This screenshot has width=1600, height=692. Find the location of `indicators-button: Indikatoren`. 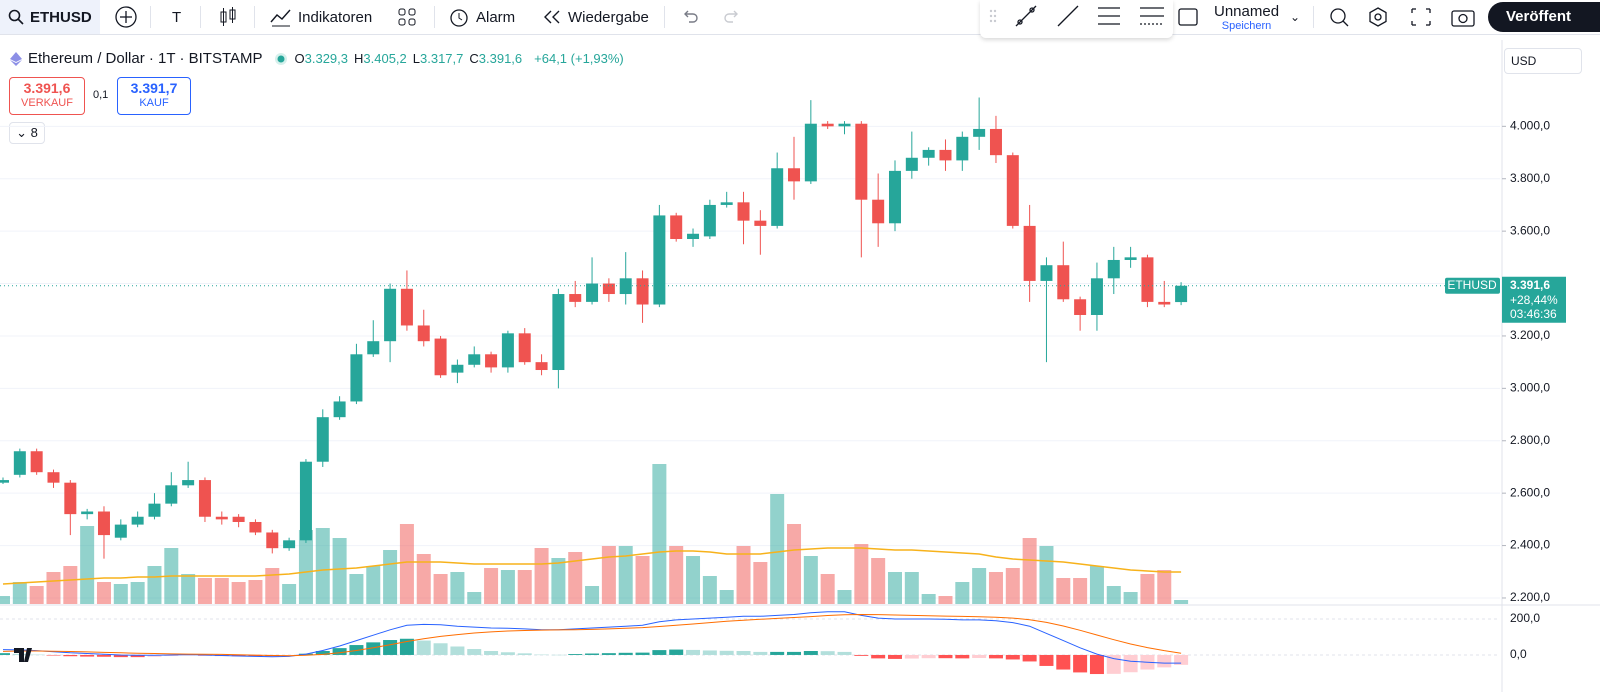

indicators-button: Indikatoren is located at coordinates (321, 17).